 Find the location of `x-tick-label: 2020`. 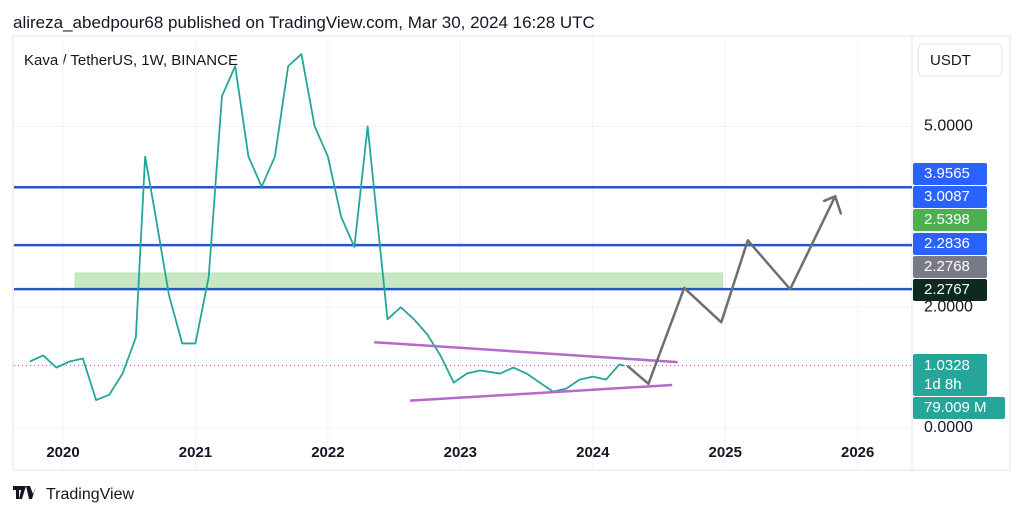

x-tick-label: 2020 is located at coordinates (62, 452).